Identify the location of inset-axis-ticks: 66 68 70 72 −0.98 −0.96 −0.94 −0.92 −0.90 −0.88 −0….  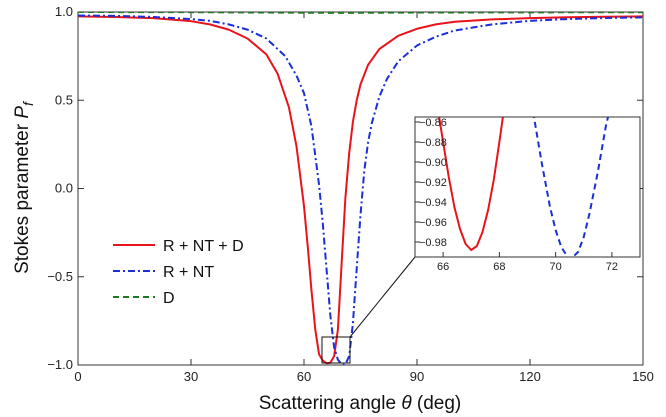
(516, 195).